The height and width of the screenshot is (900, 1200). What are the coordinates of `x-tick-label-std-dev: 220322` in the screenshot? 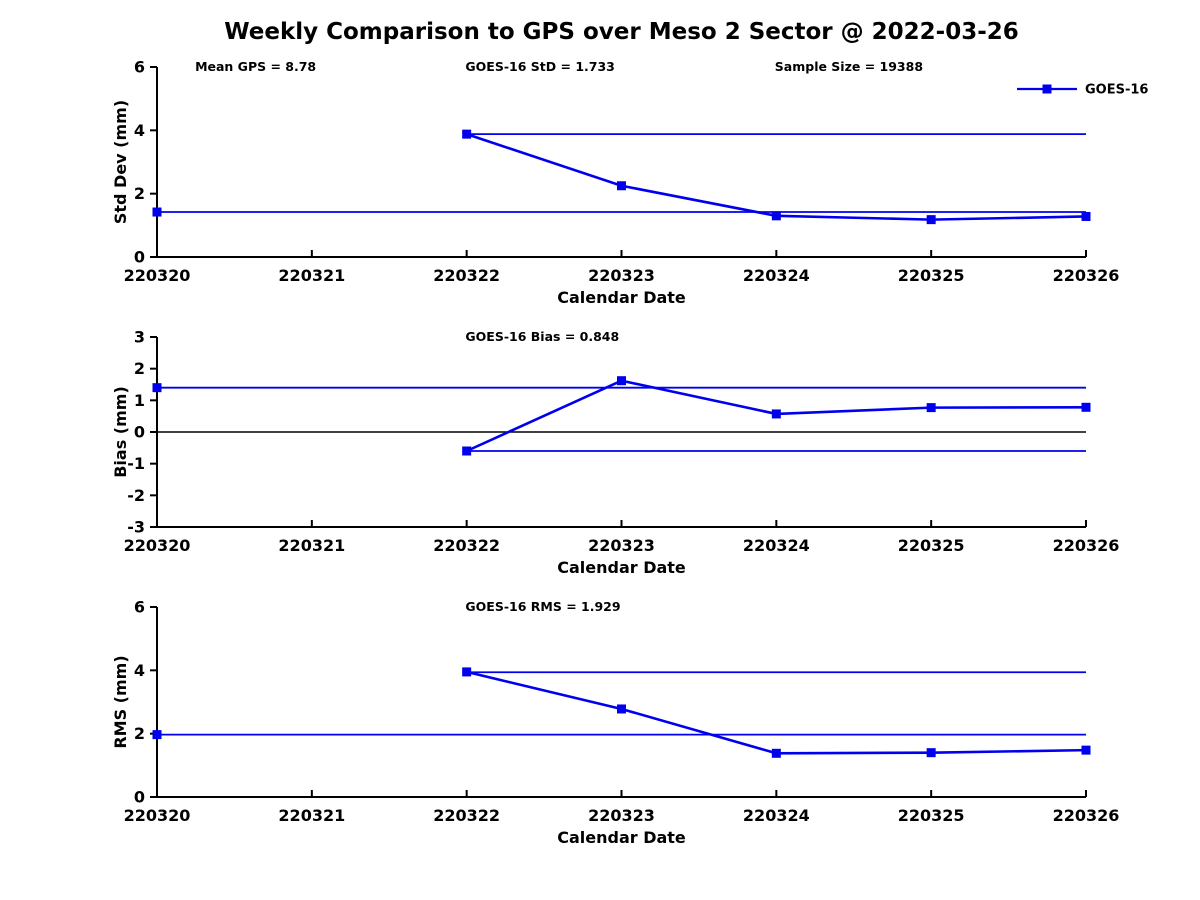 It's located at (466, 275).